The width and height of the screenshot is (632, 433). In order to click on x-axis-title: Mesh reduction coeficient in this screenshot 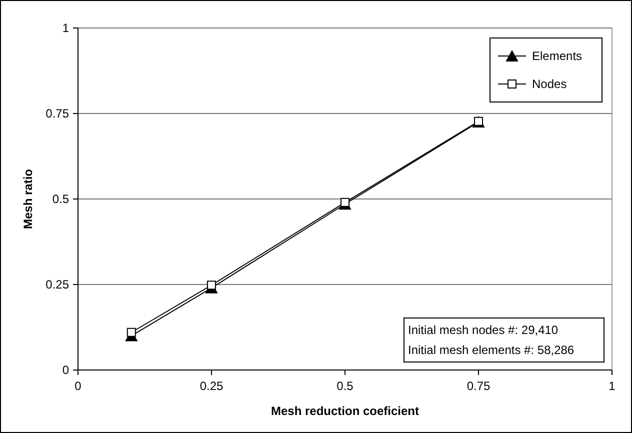, I will do `click(345, 411)`.